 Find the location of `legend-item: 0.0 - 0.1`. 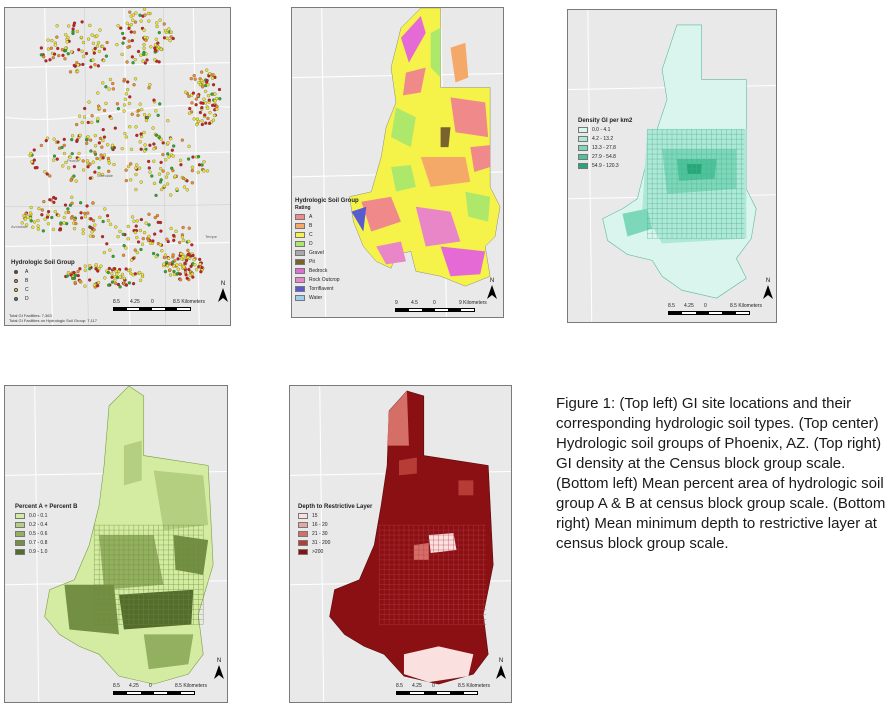

legend-item: 0.0 - 0.1 is located at coordinates (46, 515).